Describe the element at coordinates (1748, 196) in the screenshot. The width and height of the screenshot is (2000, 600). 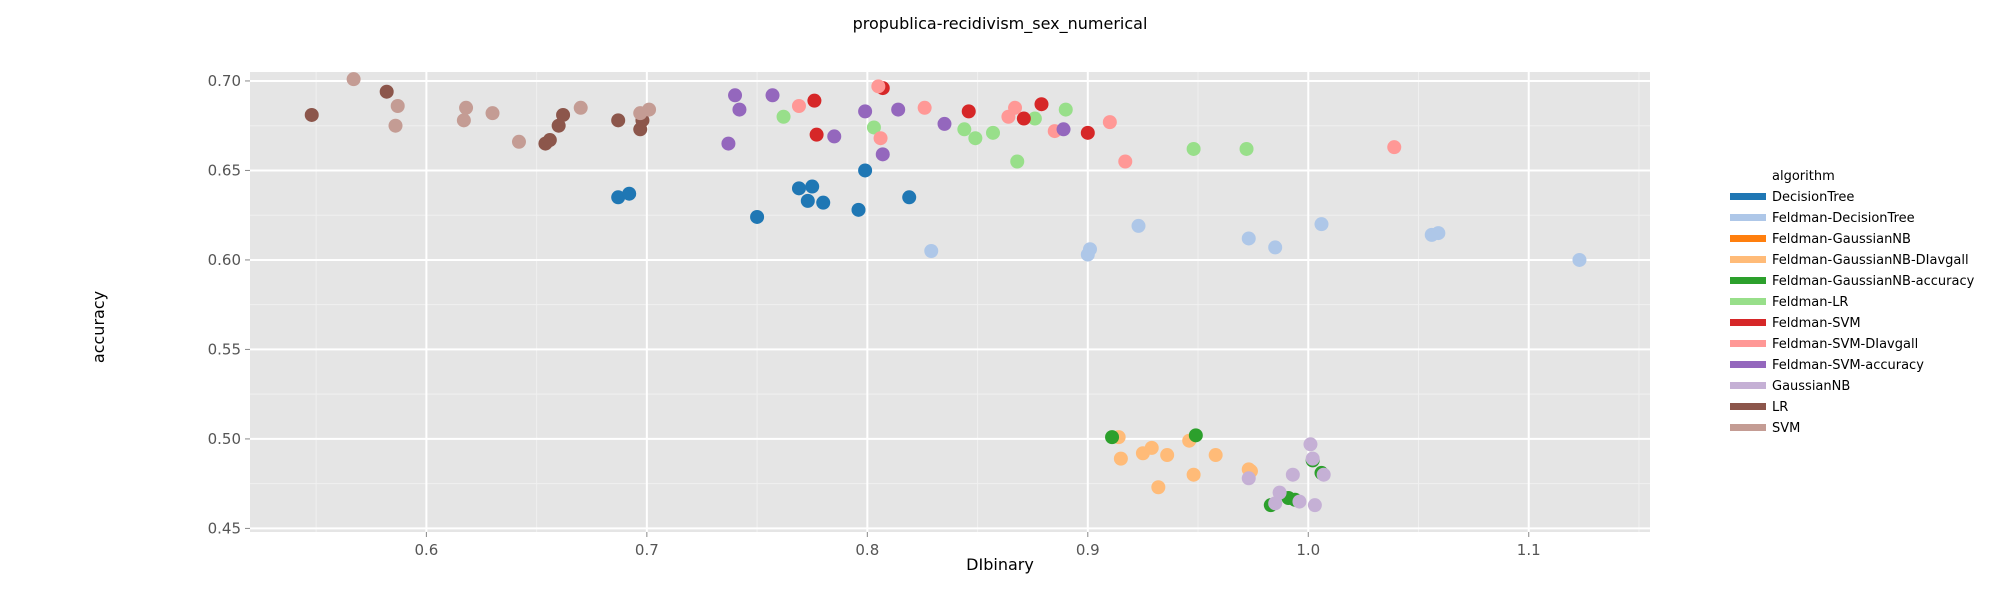
I see `legend-swatch-decisiontree` at that location.